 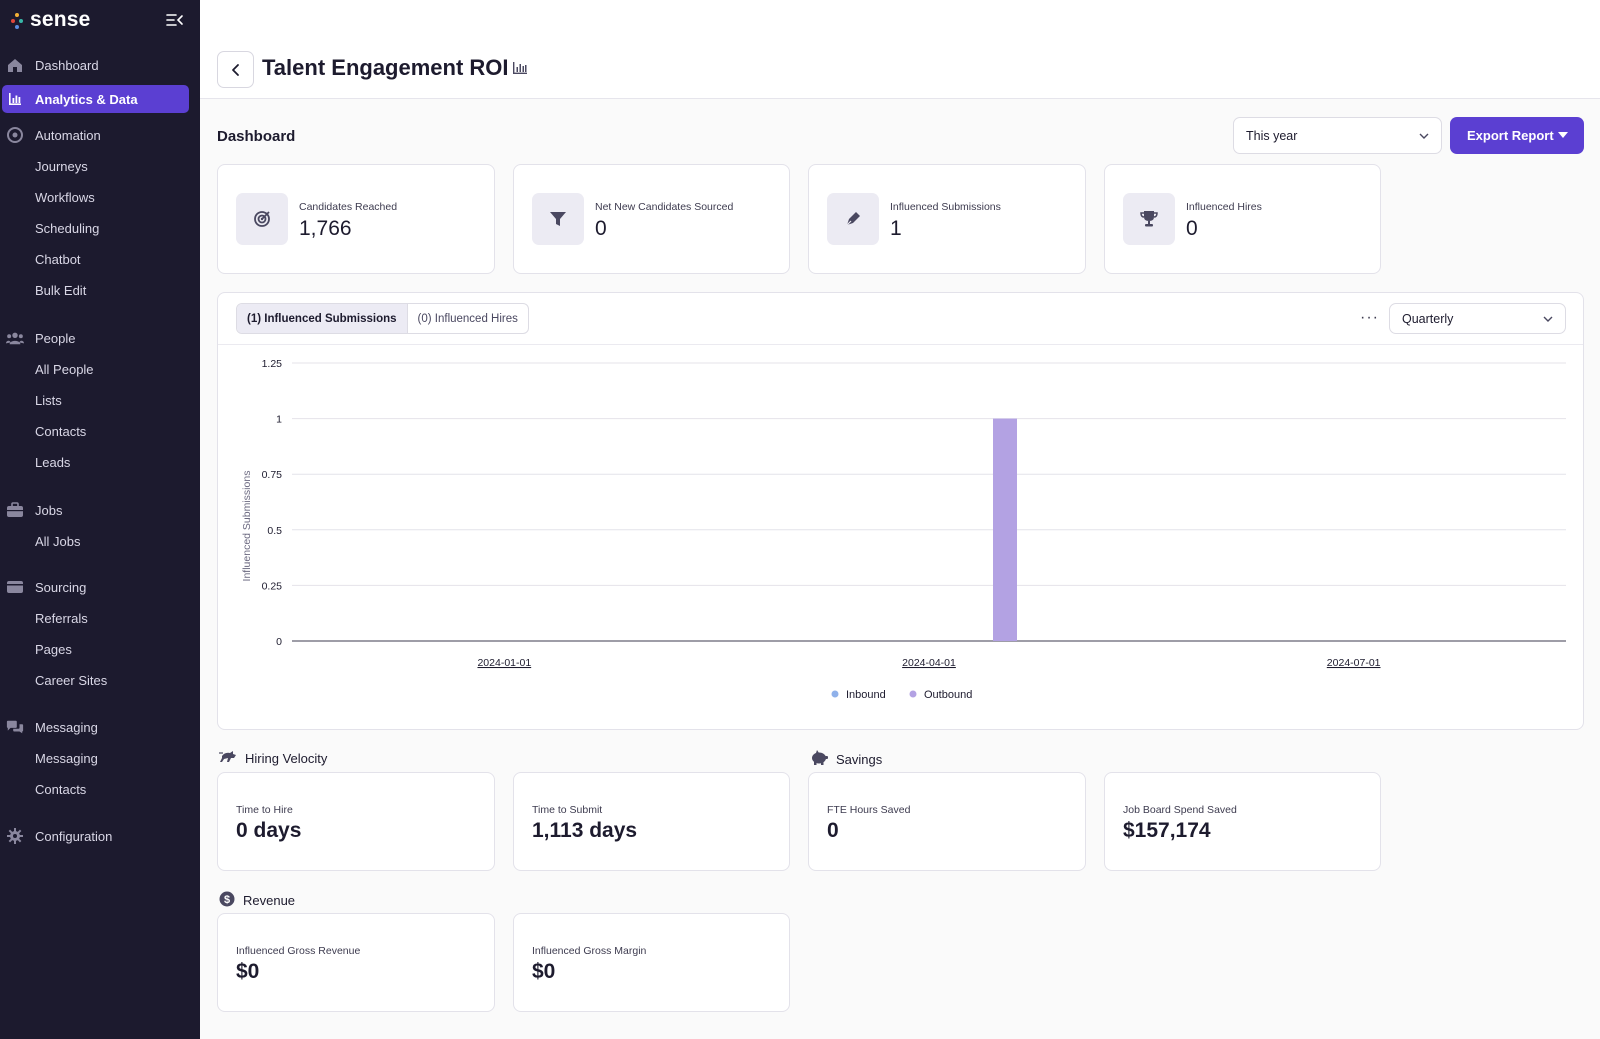 What do you see at coordinates (279, 420) in the screenshot?
I see `y-tick-label: 1` at bounding box center [279, 420].